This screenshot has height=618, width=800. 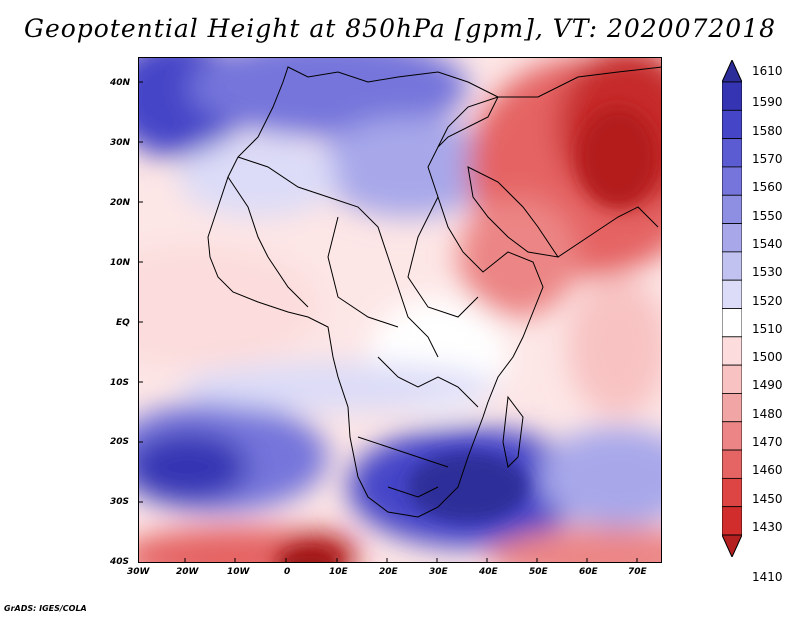 I want to click on colorbar-level-label: 1590, so click(x=767, y=102).